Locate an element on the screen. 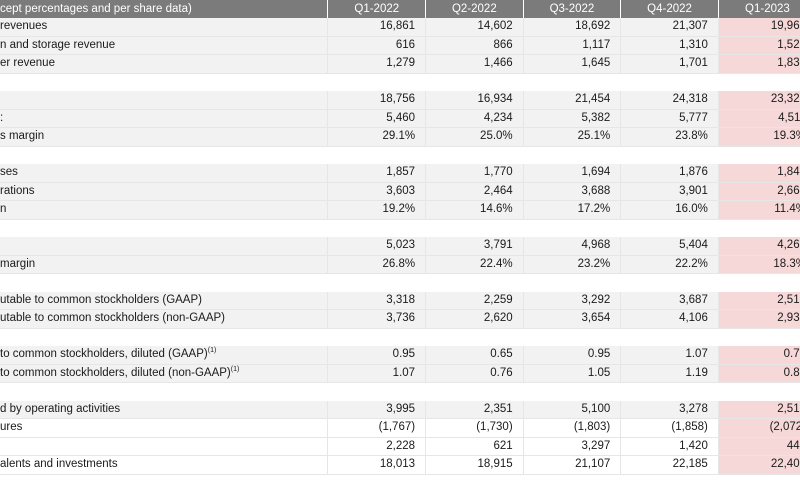 This screenshot has width=800, height=481. row-label: ses is located at coordinates (164, 173).